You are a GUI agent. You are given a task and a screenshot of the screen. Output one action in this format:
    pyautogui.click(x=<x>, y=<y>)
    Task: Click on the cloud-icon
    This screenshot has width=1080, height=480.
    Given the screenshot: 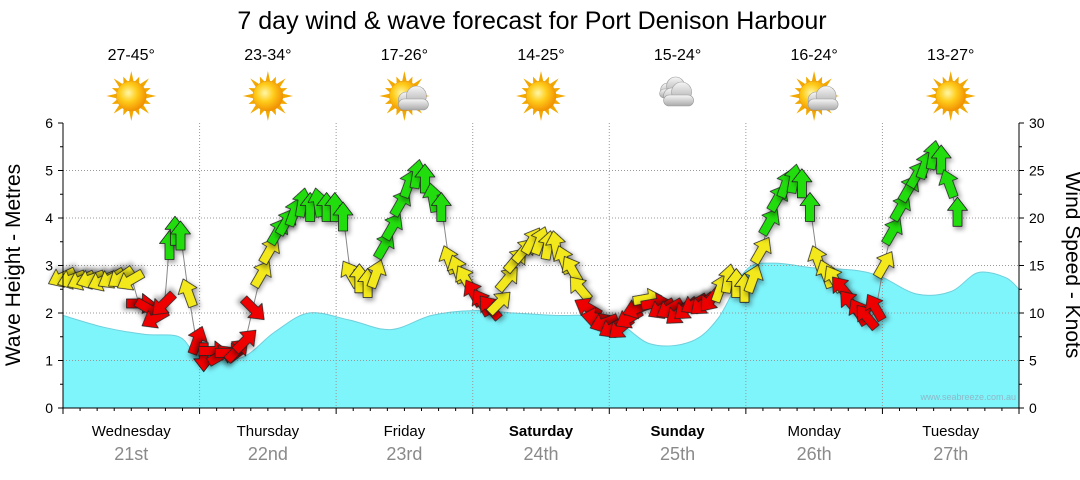 What is the action you would take?
    pyautogui.click(x=676, y=91)
    